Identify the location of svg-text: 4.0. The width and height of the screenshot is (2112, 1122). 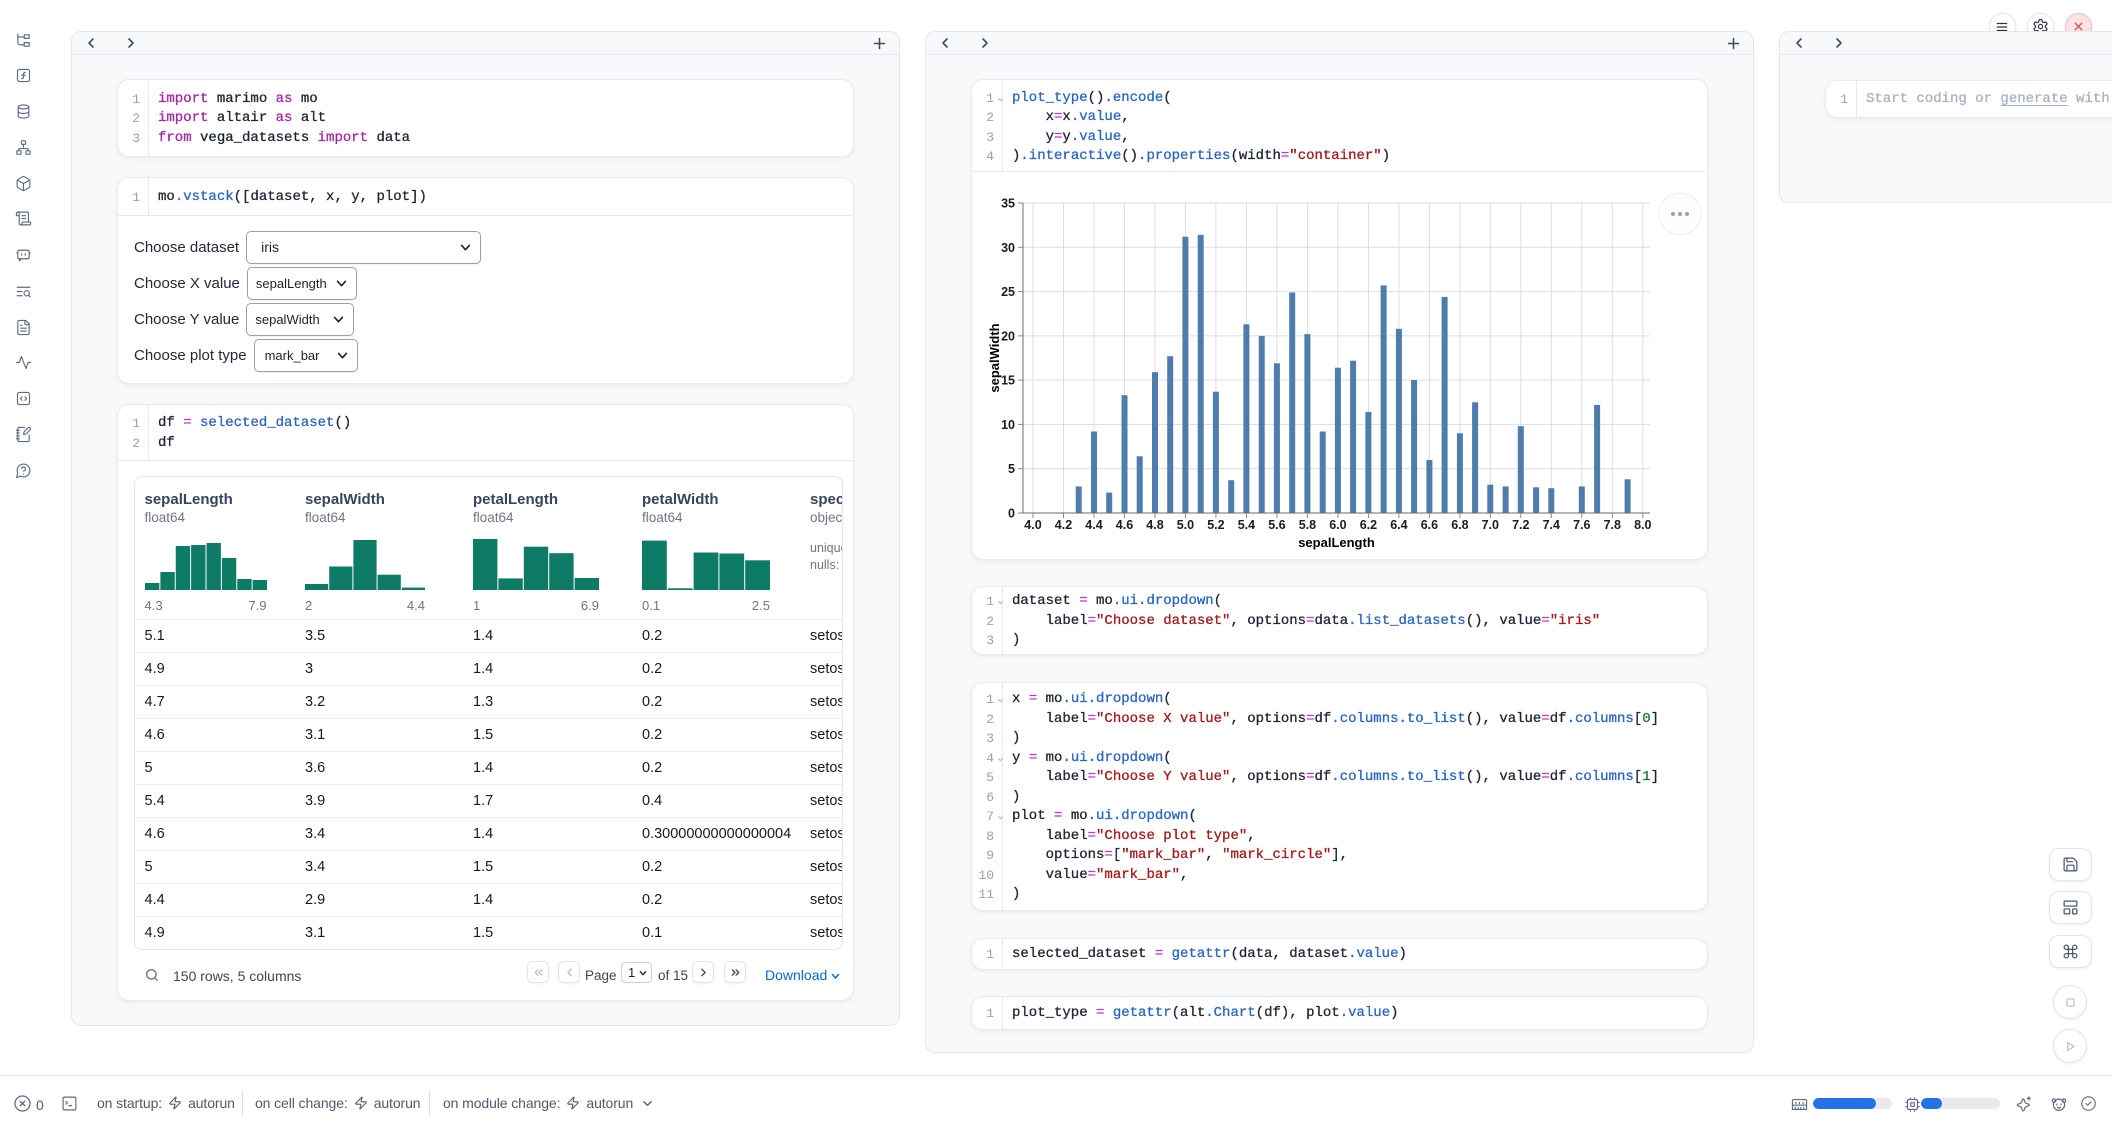
(1032, 525).